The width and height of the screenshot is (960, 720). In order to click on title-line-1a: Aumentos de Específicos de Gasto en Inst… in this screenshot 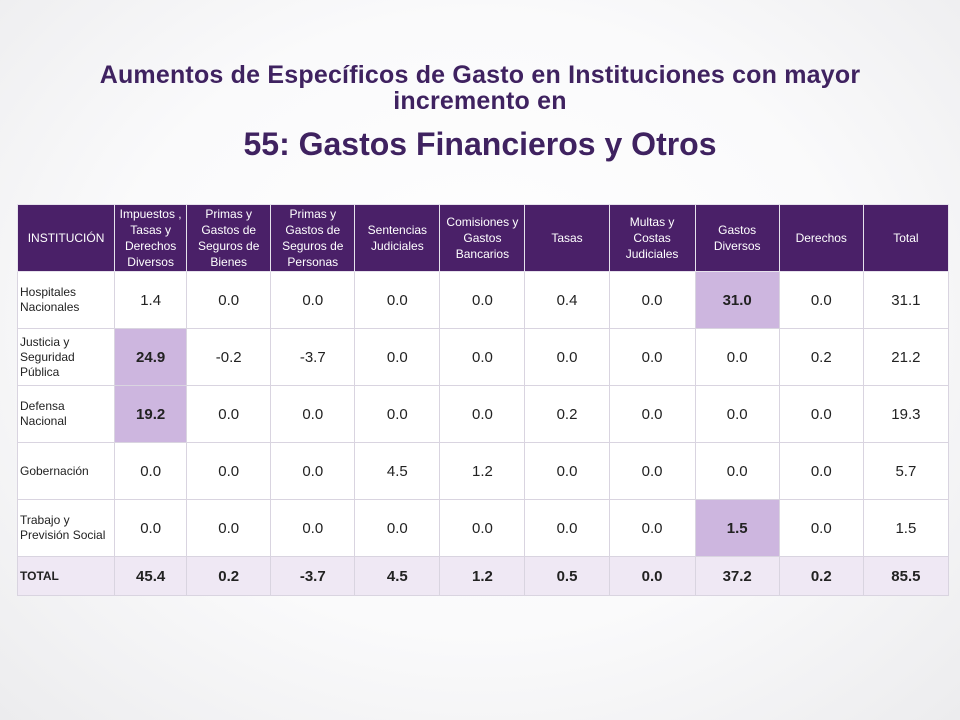, I will do `click(480, 75)`.